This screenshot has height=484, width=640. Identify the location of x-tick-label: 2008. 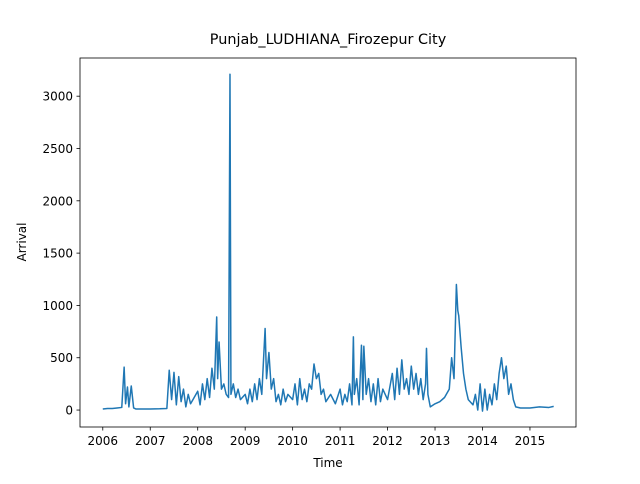
(197, 441).